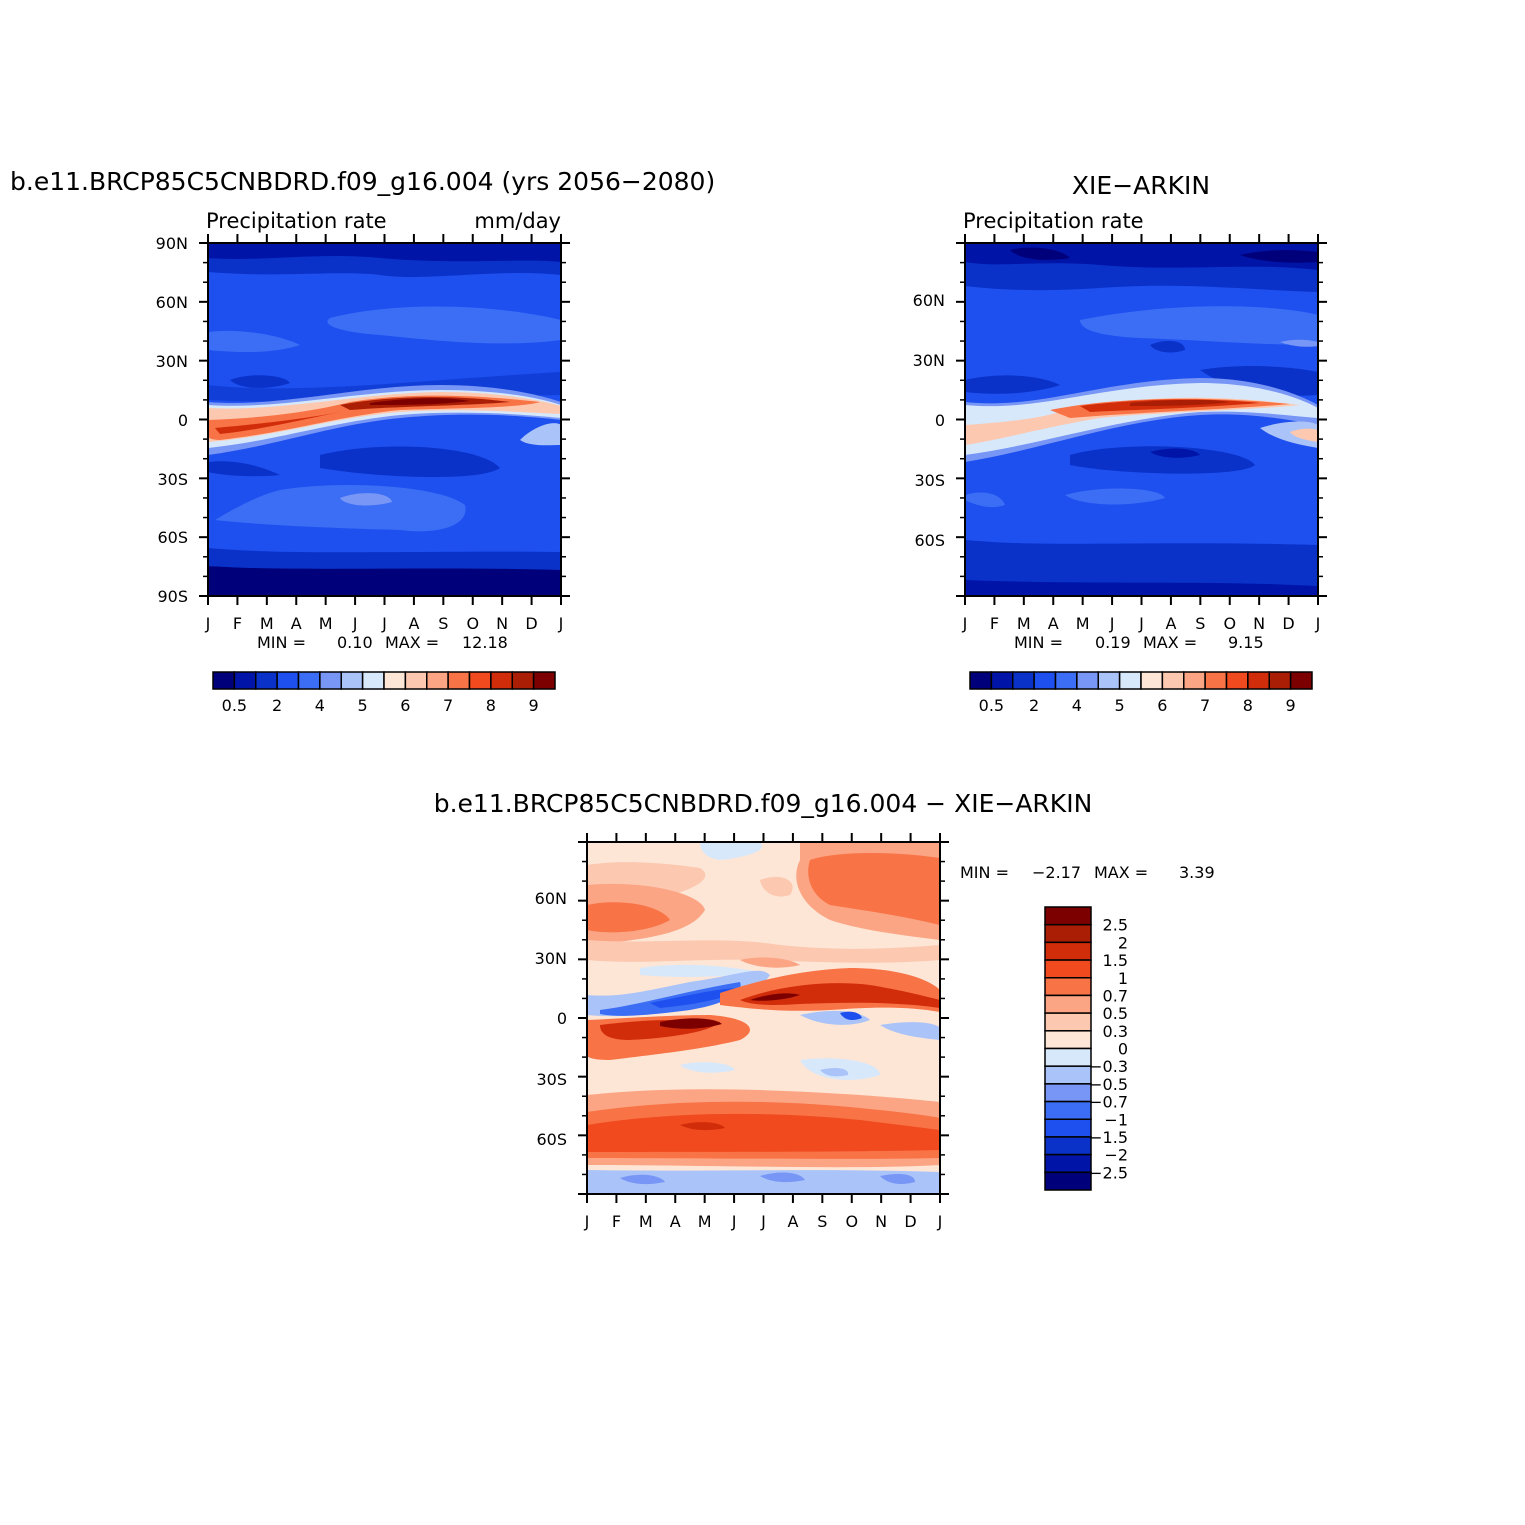  Describe the element at coordinates (1053, 221) in the screenshot. I see `panel-obs-subtitle-left: Precipitation rate` at that location.